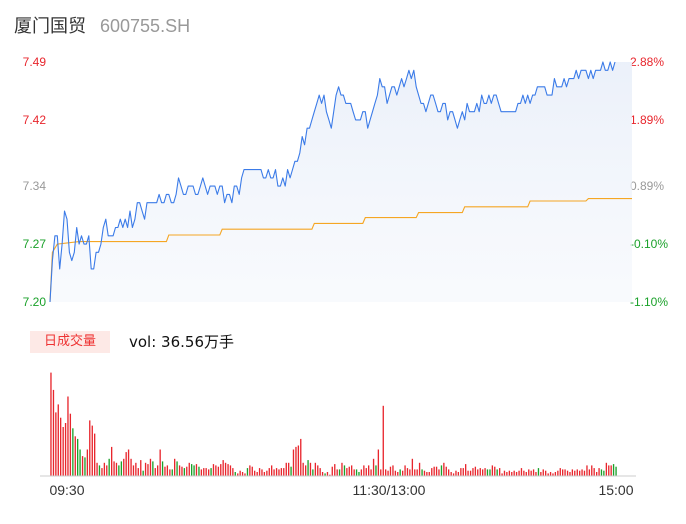 Image resolution: width=686 pixels, height=524 pixels. What do you see at coordinates (70, 342) in the screenshot?
I see `volume-tab: 日成交量` at bounding box center [70, 342].